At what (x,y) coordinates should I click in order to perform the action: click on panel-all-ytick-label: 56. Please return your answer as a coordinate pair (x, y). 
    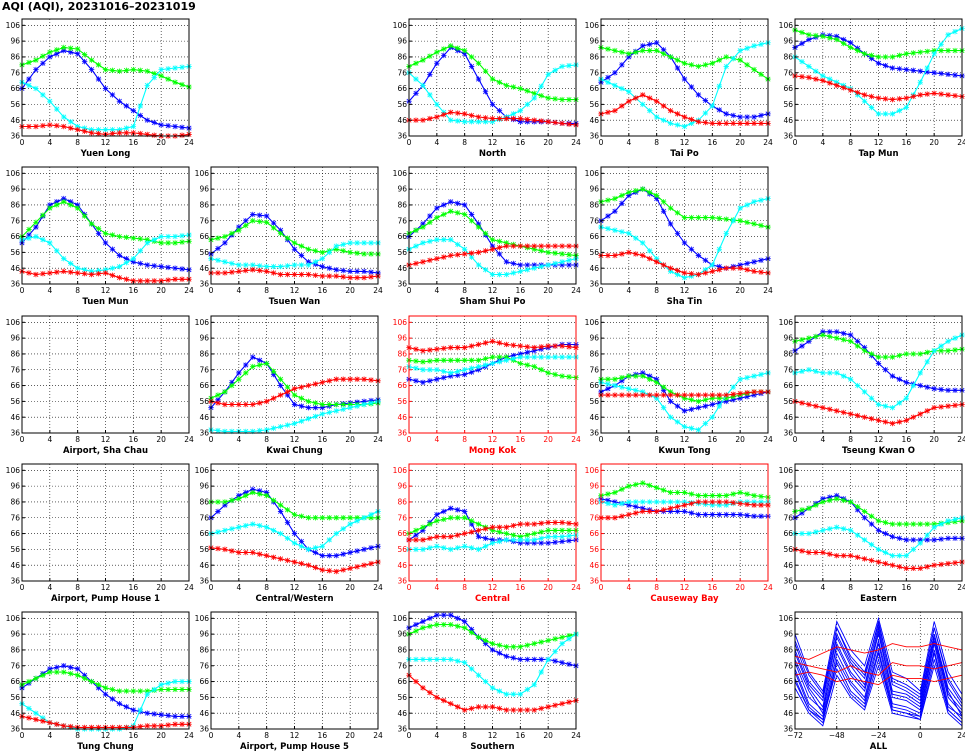
    Looking at the image, I should click on (788, 697).